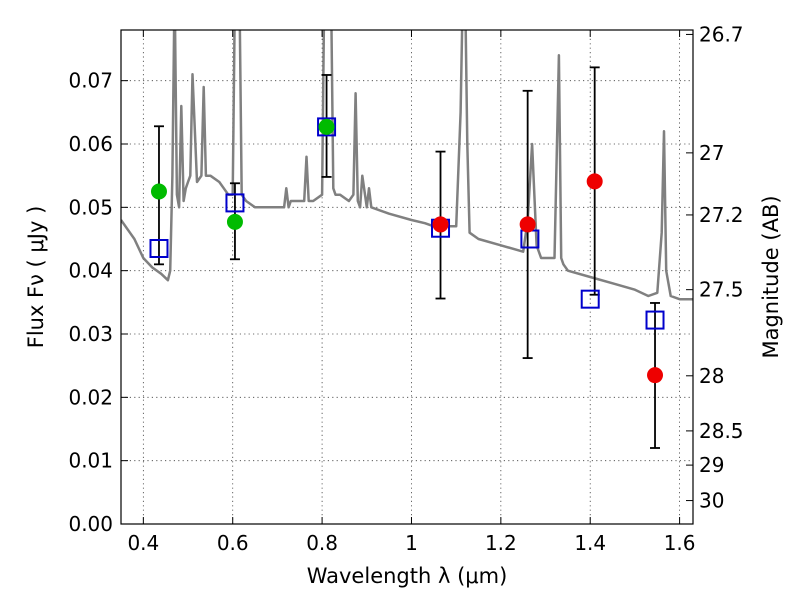  I want to click on y2-tick-label: 28, so click(711, 376).